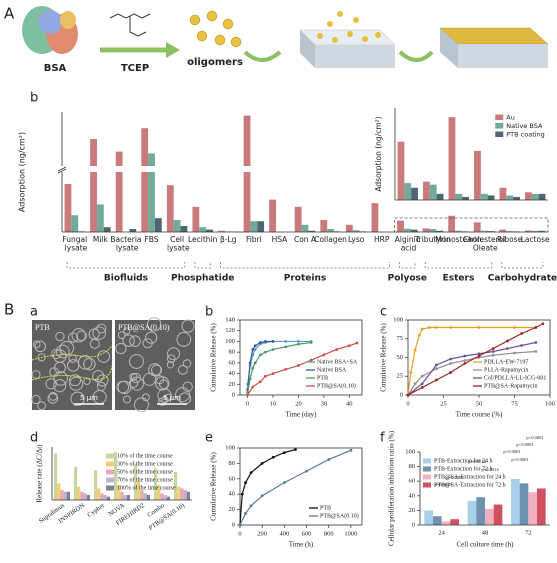 The width and height of the screenshot is (557, 563). What do you see at coordinates (209, 438) in the screenshot?
I see `panel-label: e` at bounding box center [209, 438].